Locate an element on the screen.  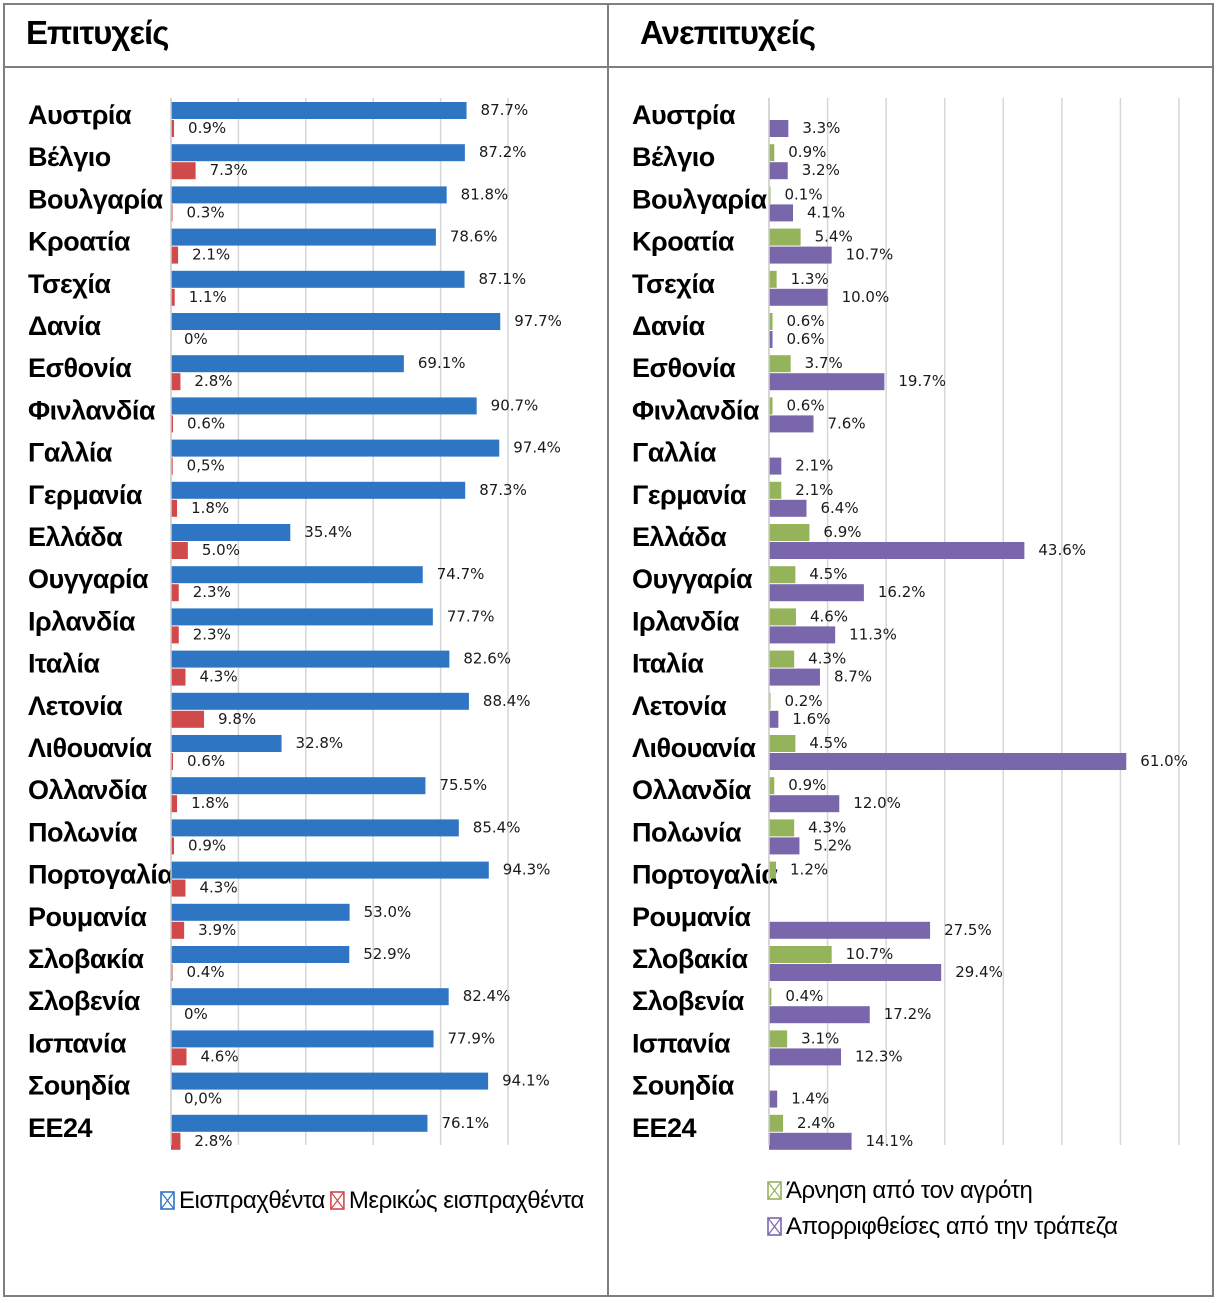
data-label: 17.2% is located at coordinates (908, 1014).